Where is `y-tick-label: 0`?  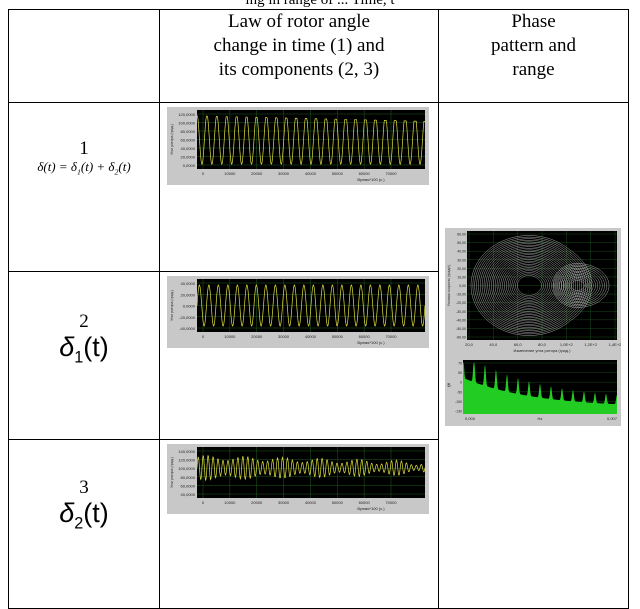 y-tick-label: 0 is located at coordinates (461, 383).